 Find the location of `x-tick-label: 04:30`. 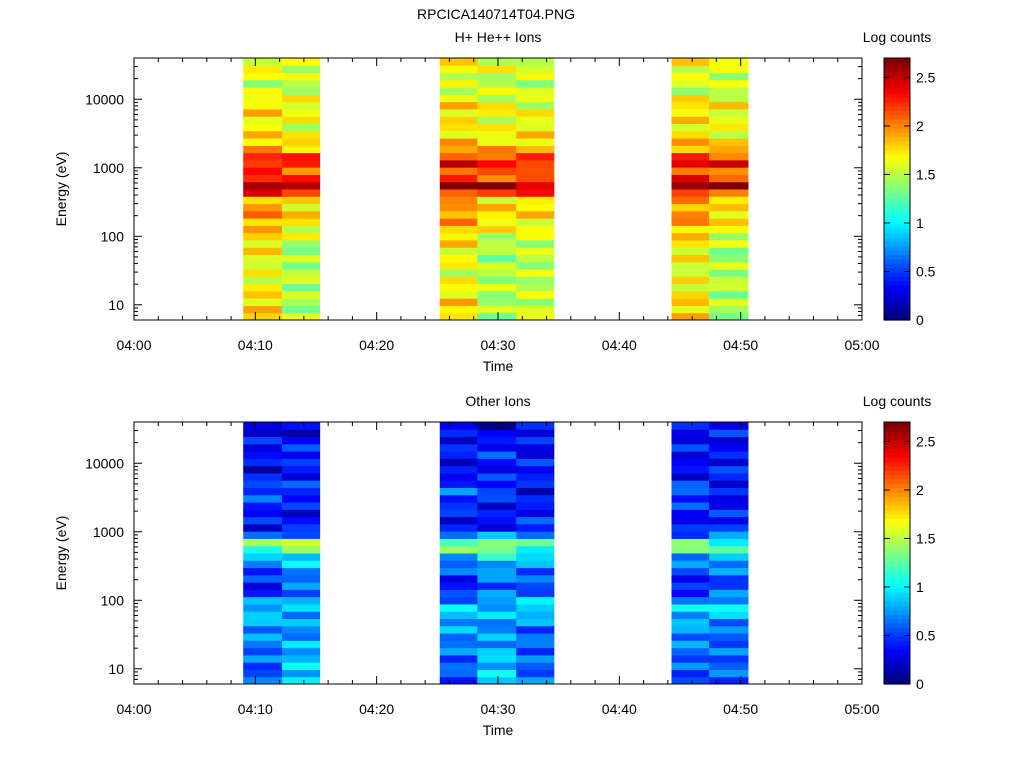

x-tick-label: 04:30 is located at coordinates (497, 709).